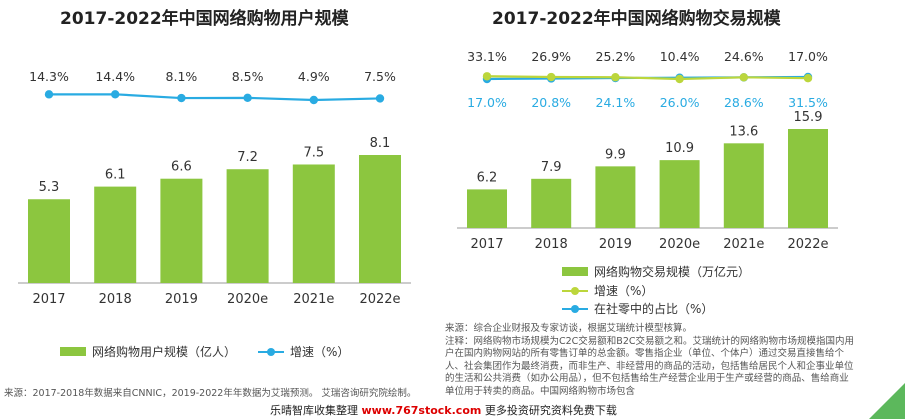  Describe the element at coordinates (487, 177) in the screenshot. I see `bar-value-label: 6.2` at that location.